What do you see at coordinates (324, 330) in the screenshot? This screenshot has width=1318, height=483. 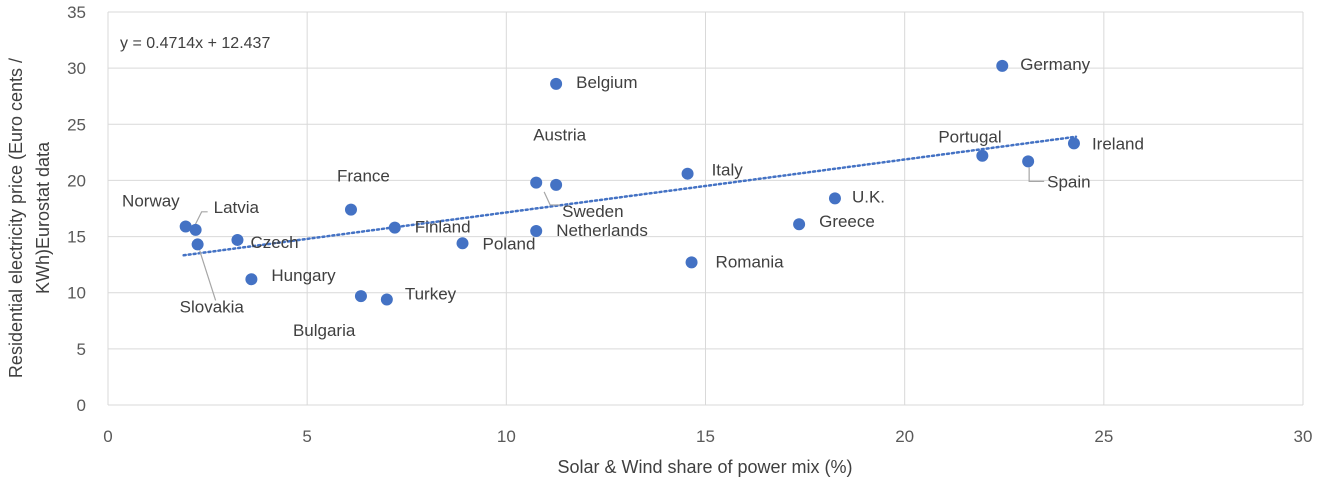 I see `data-label-bulgaria: Bulgaria` at bounding box center [324, 330].